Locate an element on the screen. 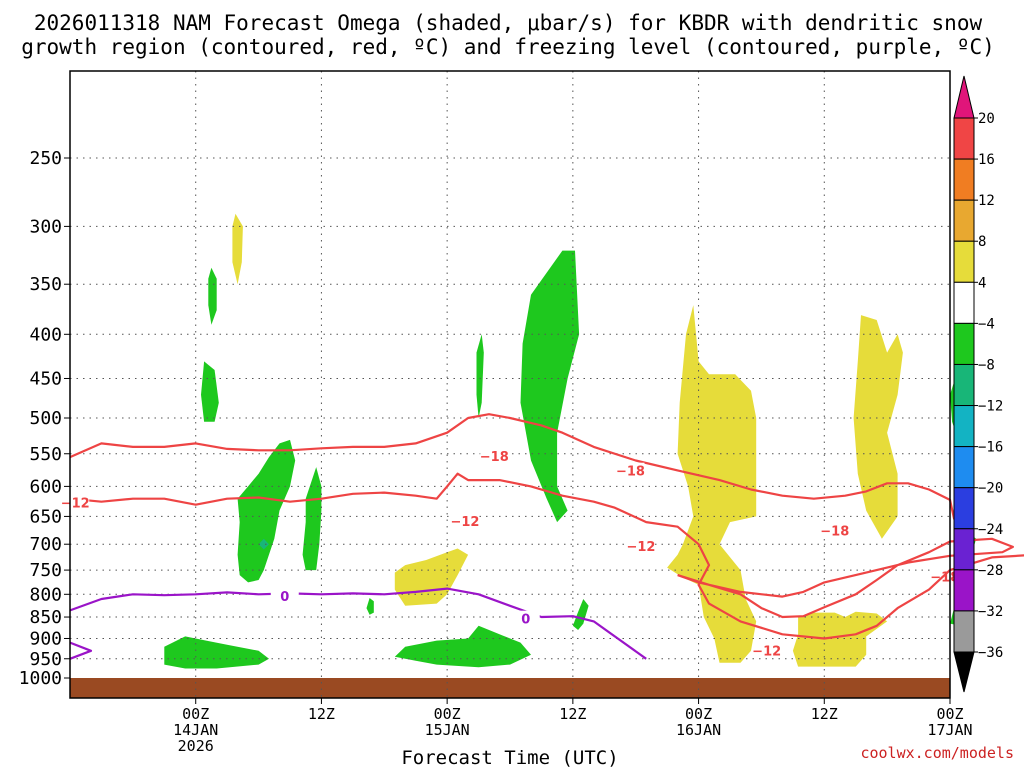  ytick-label-650: 650 is located at coordinates (45, 516).